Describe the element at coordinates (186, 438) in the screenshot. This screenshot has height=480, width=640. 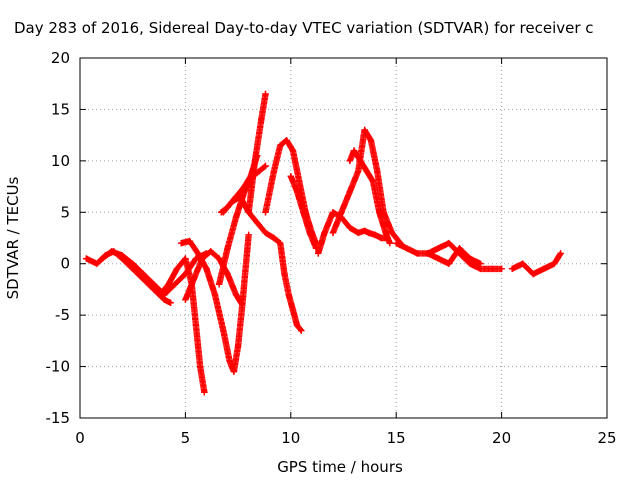
I see `x-tick-label: 5` at that location.